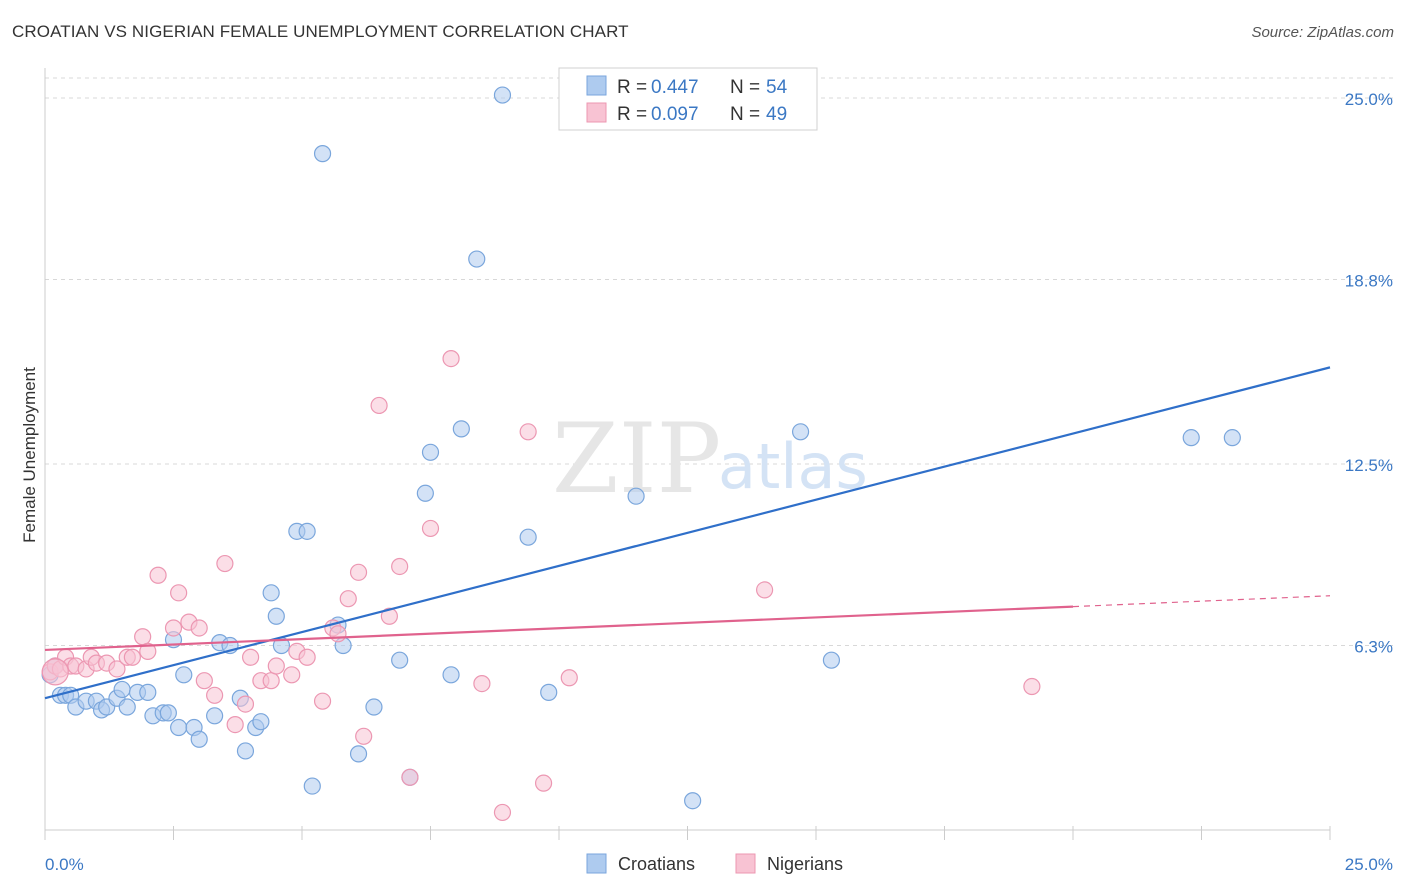 The height and width of the screenshot is (892, 1406). Describe the element at coordinates (596, 85) in the screenshot. I see `legend-swatch-croatians` at that location.